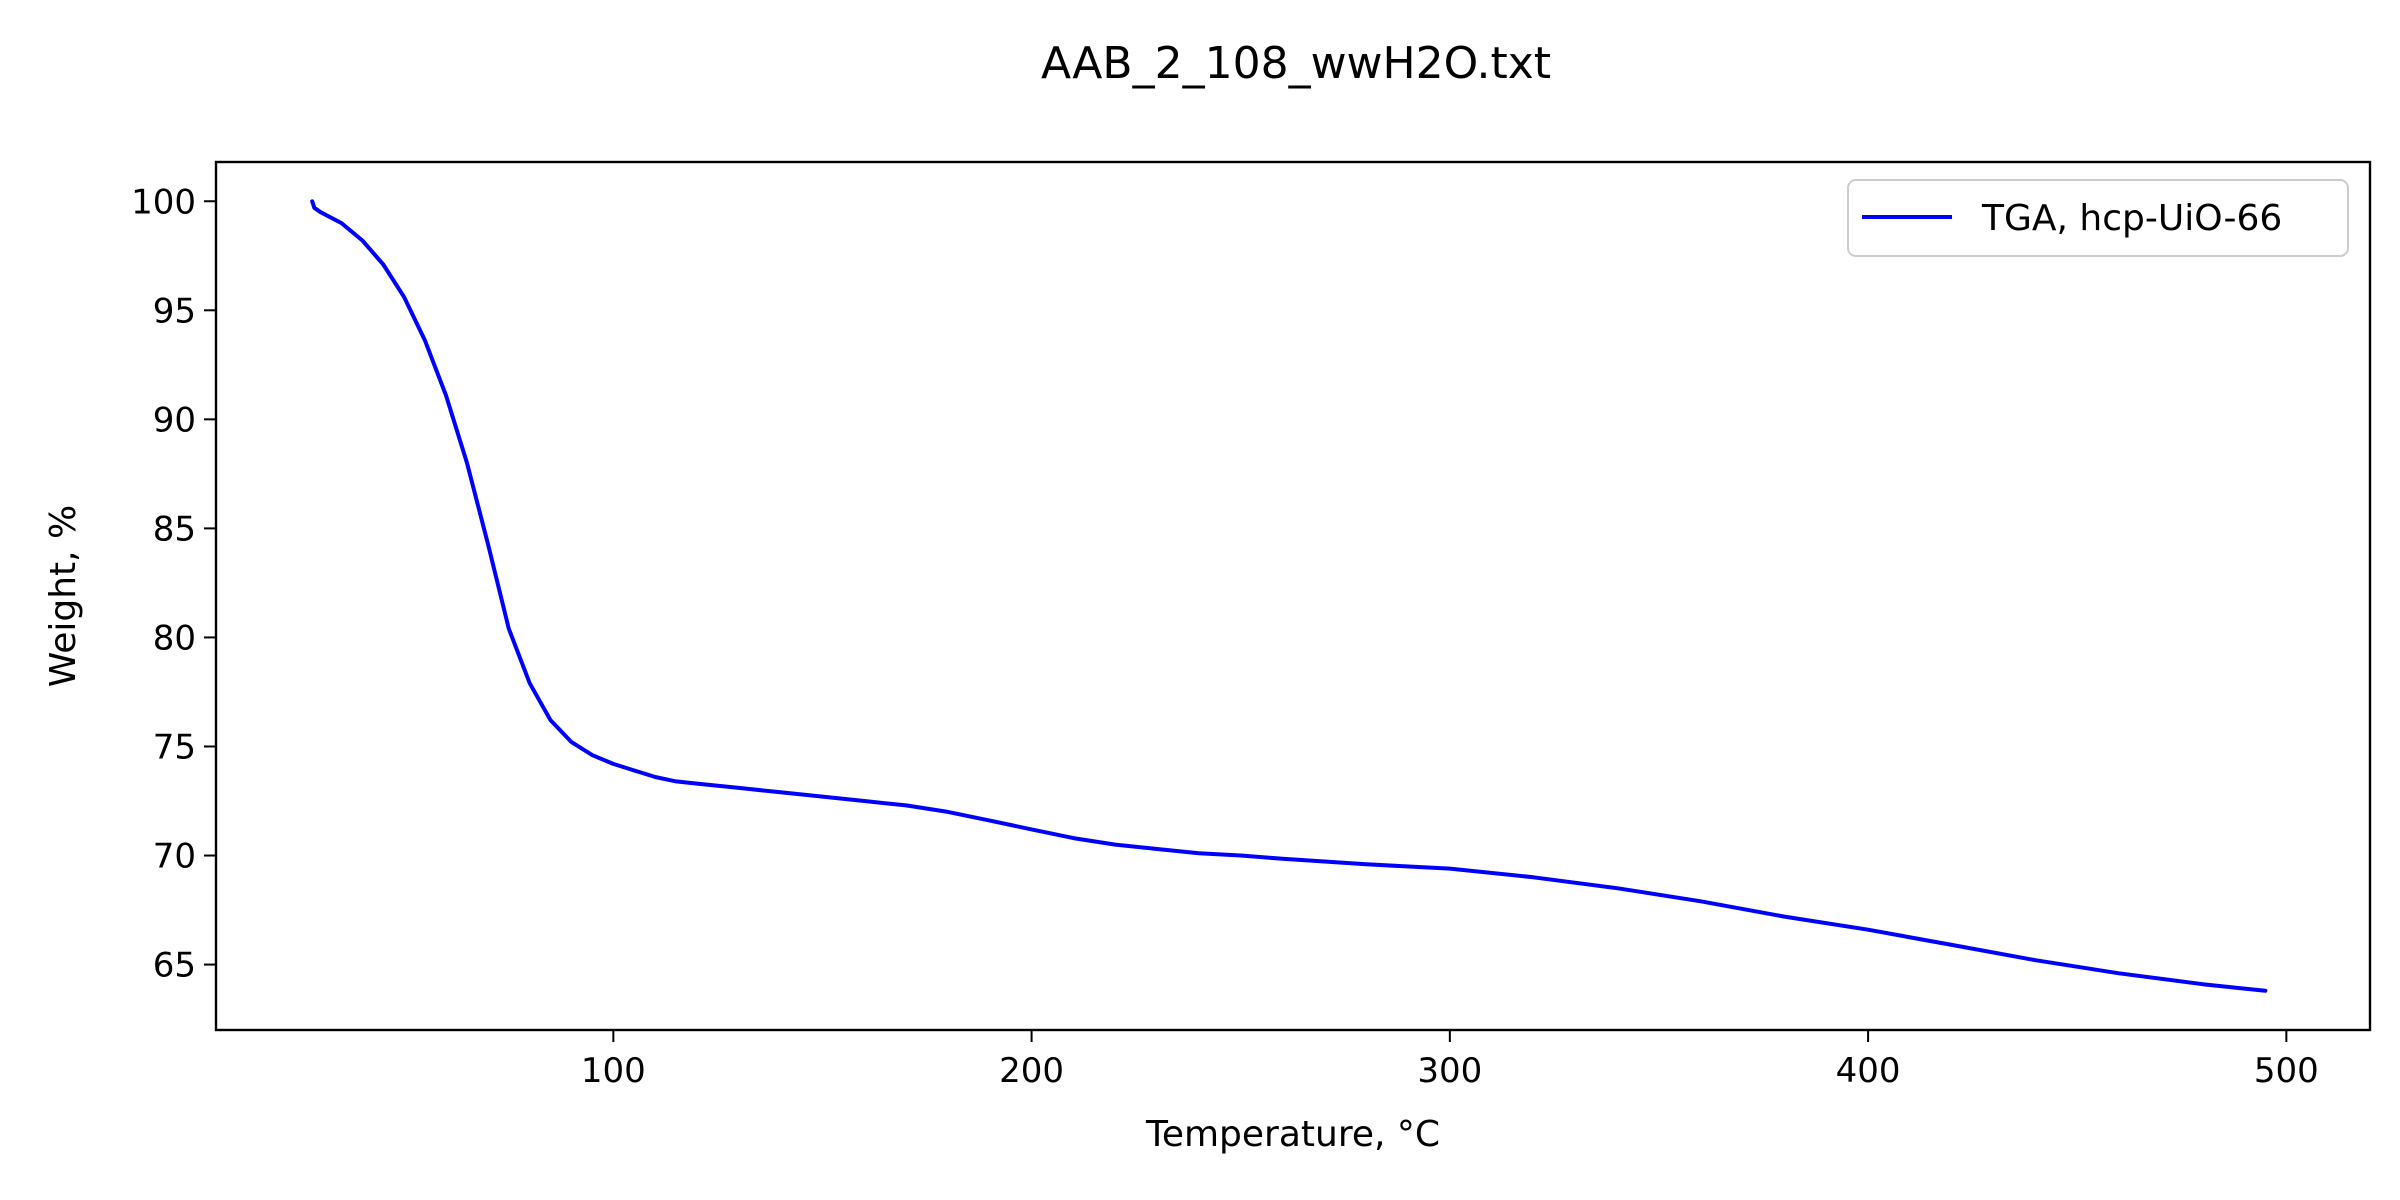  I want to click on y-tick-label-100: 100, so click(163, 202).